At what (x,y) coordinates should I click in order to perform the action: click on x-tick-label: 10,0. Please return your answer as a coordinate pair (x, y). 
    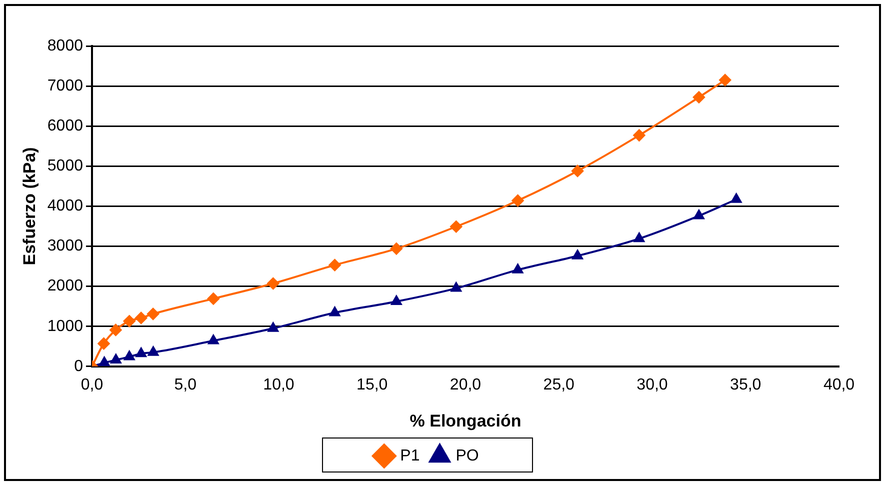
    Looking at the image, I should click on (278, 385).